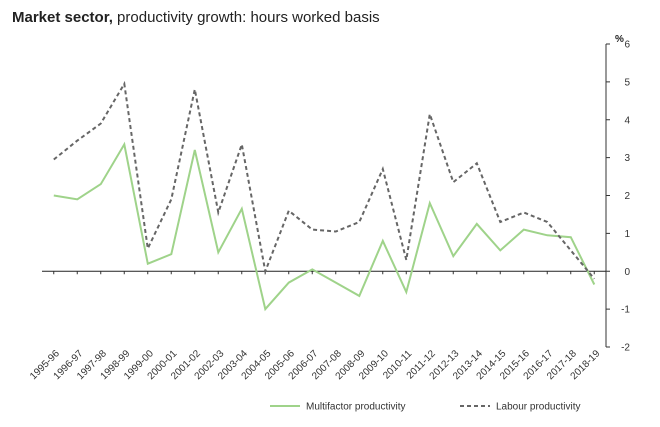 The image size is (660, 427). Describe the element at coordinates (627, 158) in the screenshot. I see `y-tick-label: 3` at that location.